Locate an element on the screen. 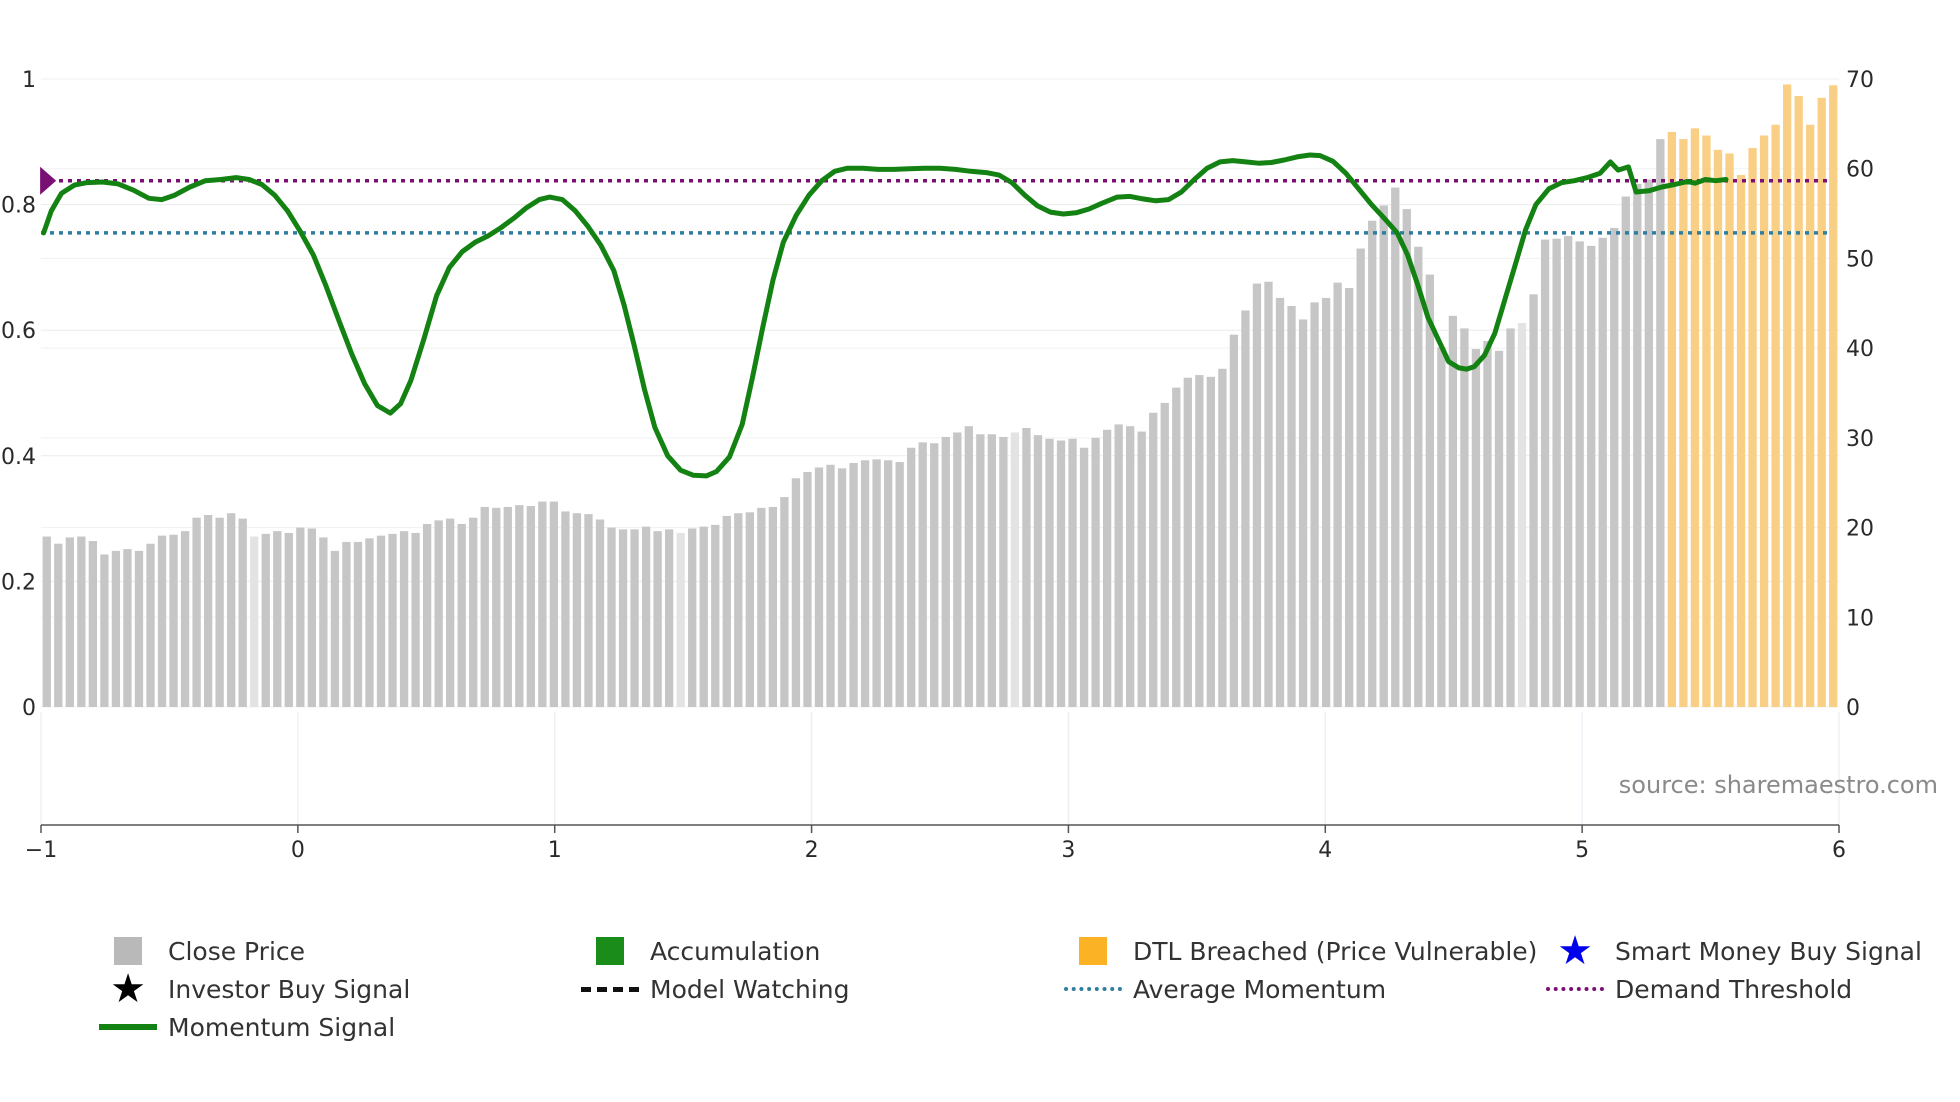  x-axis-tick-label: 6 is located at coordinates (1839, 850).